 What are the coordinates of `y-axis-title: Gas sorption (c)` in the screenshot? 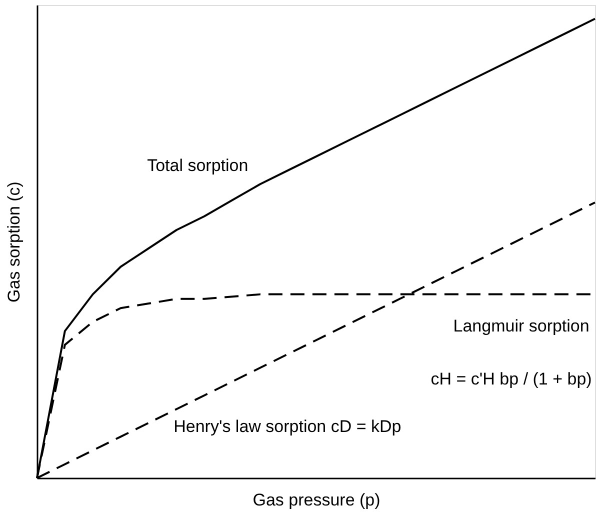 It's located at (14, 242).